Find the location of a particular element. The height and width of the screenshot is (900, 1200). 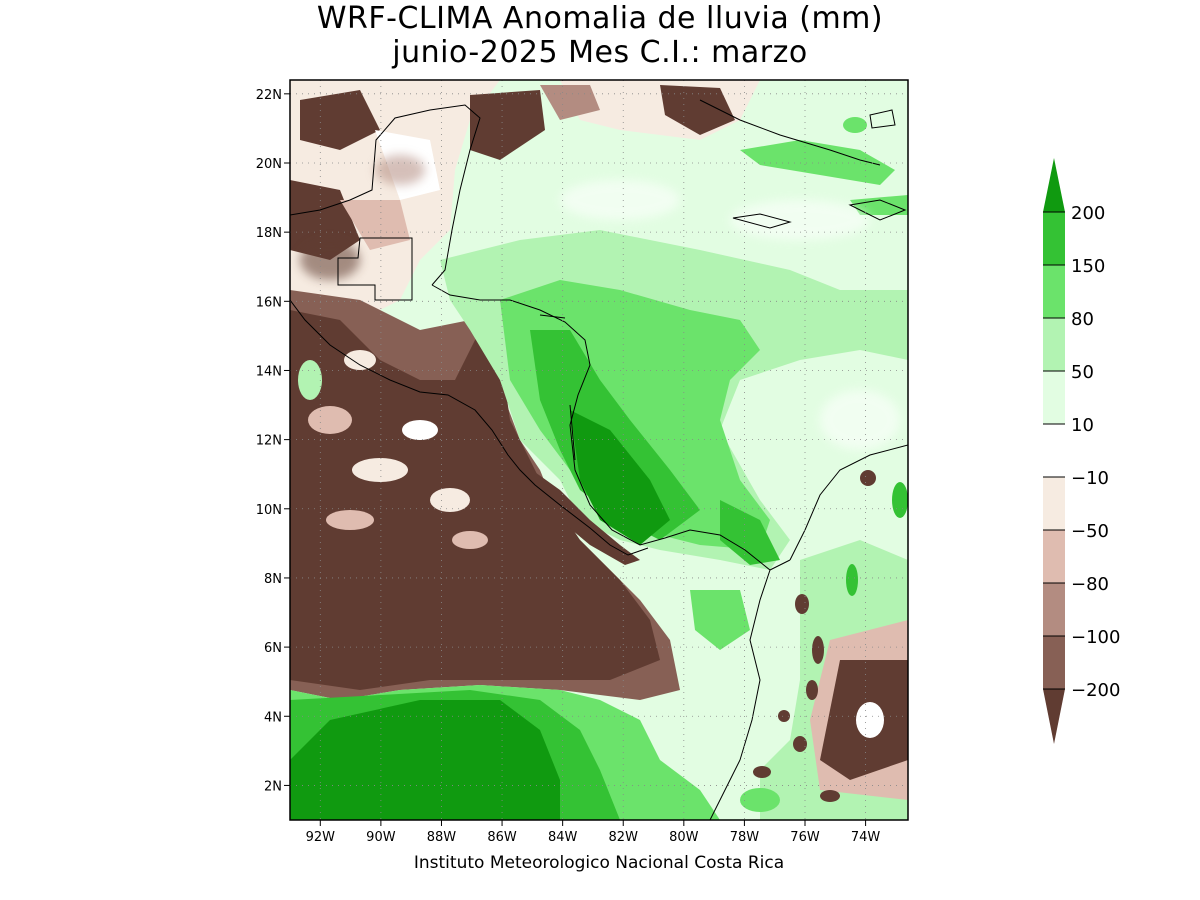

lat-tick-label: 10N is located at coordinates (269, 510).